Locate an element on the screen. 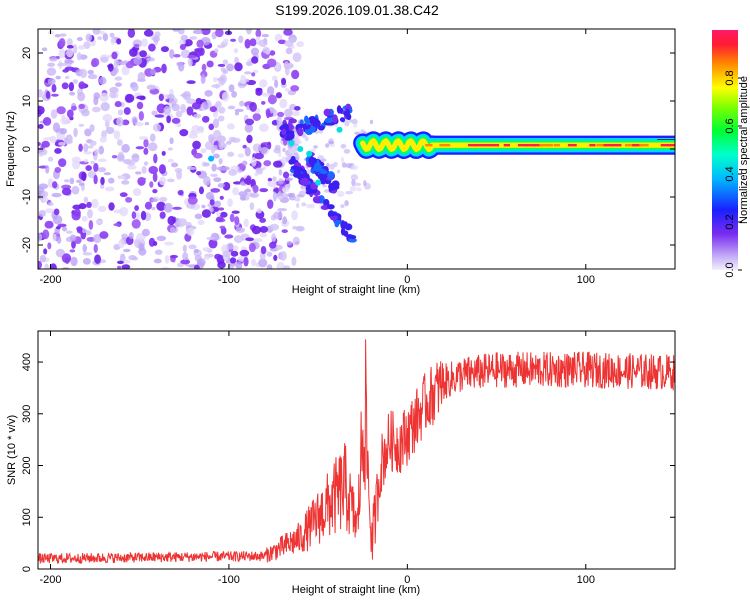 The width and height of the screenshot is (750, 600). snr-xtick-label: -200 is located at coordinates (50, 580).